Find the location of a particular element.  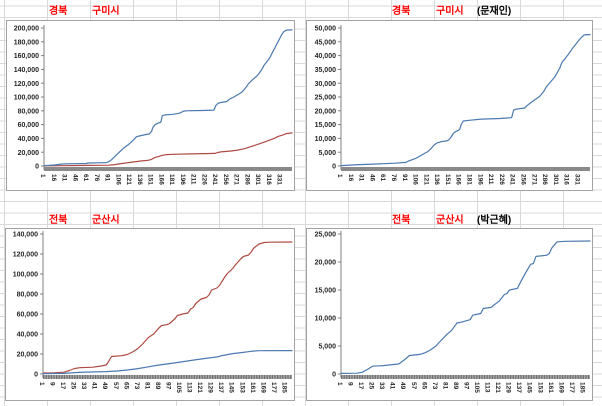

x-axis-label: 46 is located at coordinates (371, 178).